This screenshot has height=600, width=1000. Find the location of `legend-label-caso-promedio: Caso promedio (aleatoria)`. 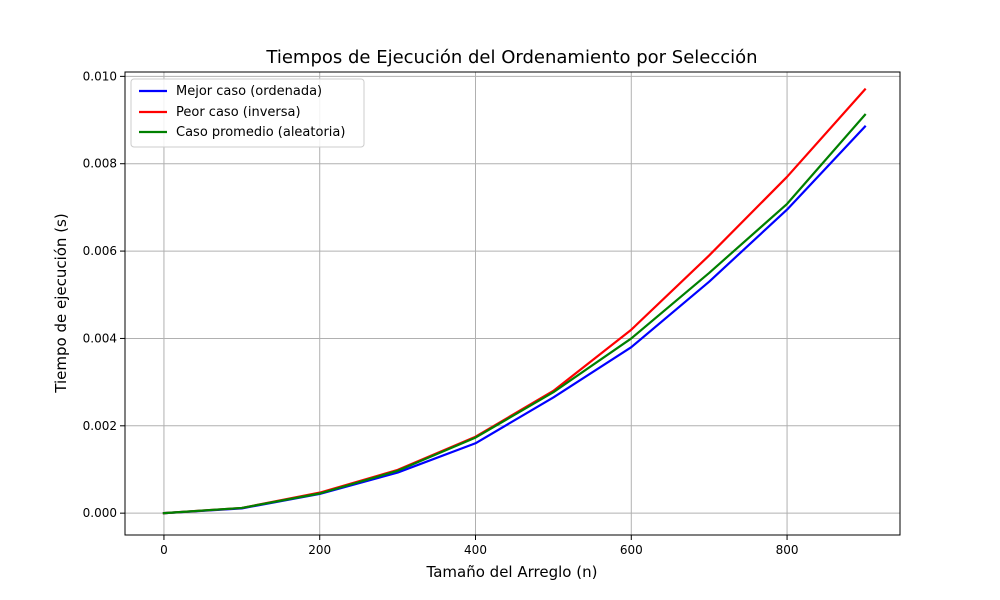

legend-label-caso-promedio: Caso promedio (aleatoria) is located at coordinates (260, 132).